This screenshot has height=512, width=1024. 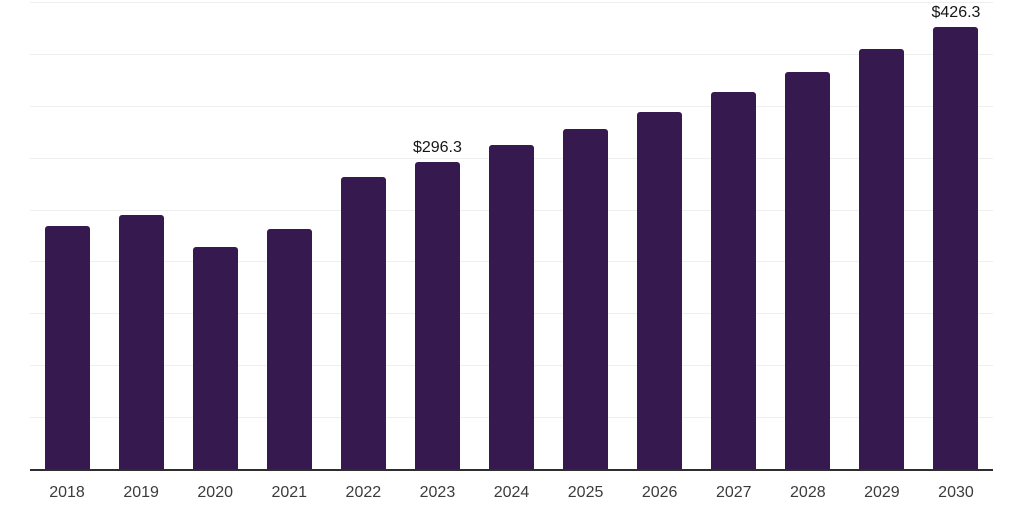 I want to click on bar-slot-2022, so click(x=363, y=234).